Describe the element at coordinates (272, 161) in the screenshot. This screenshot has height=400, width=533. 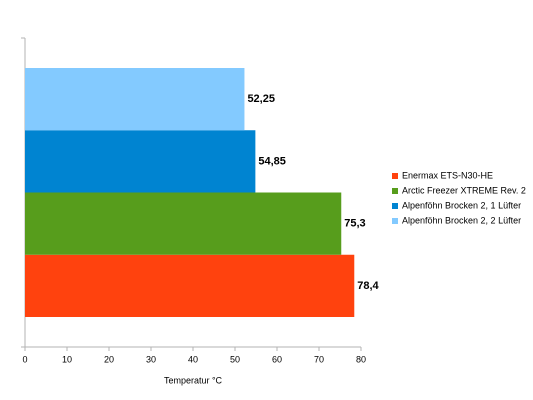
I see `value-label: 54,85` at that location.